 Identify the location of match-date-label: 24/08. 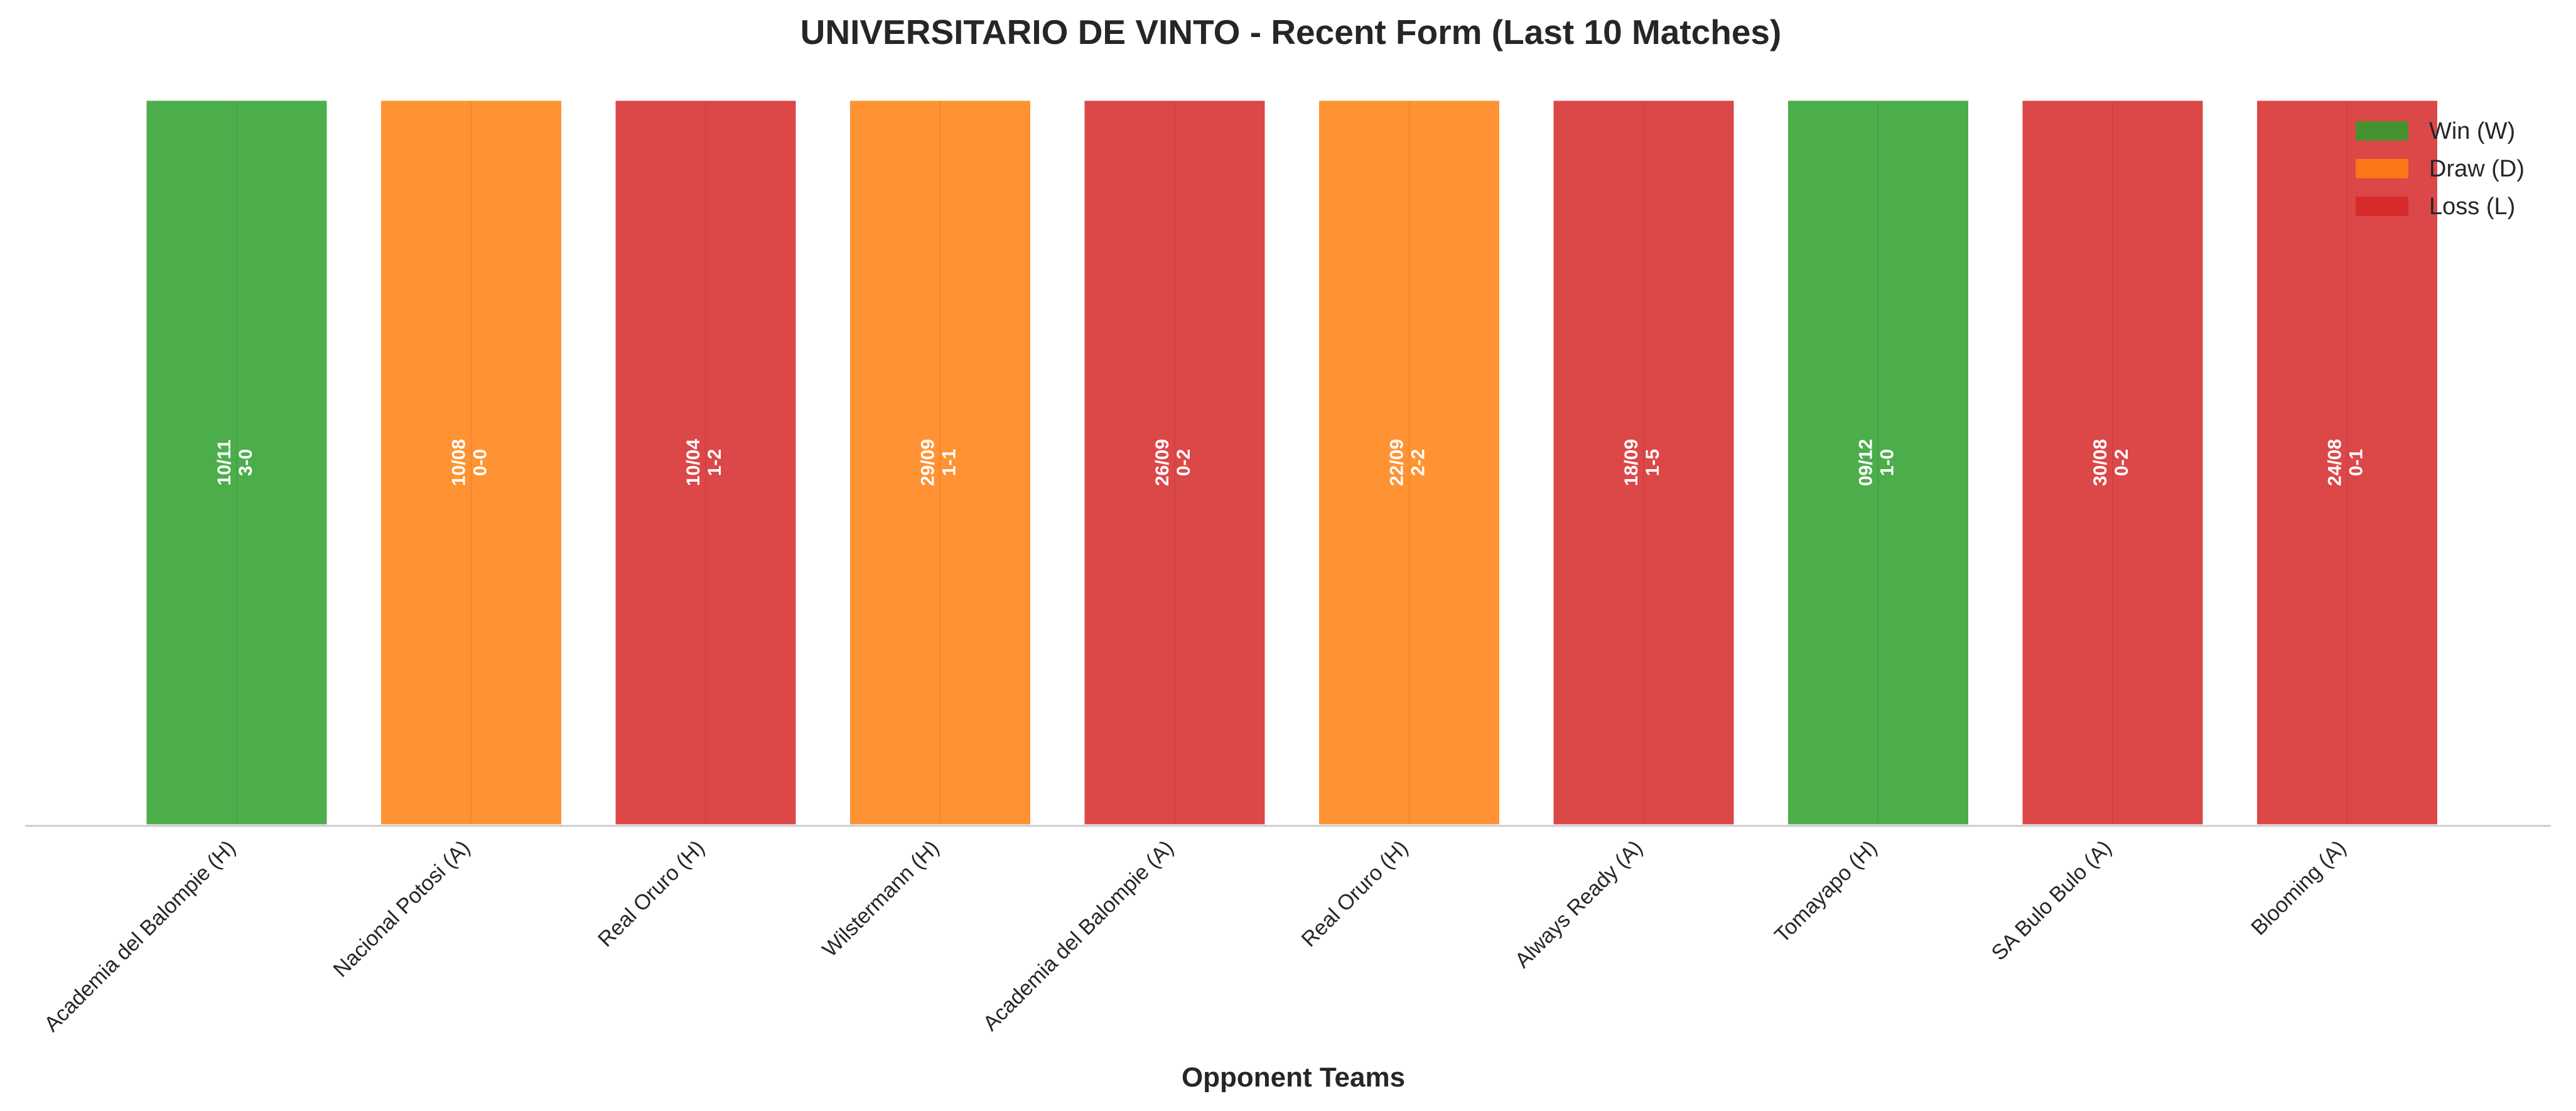
(2335, 463).